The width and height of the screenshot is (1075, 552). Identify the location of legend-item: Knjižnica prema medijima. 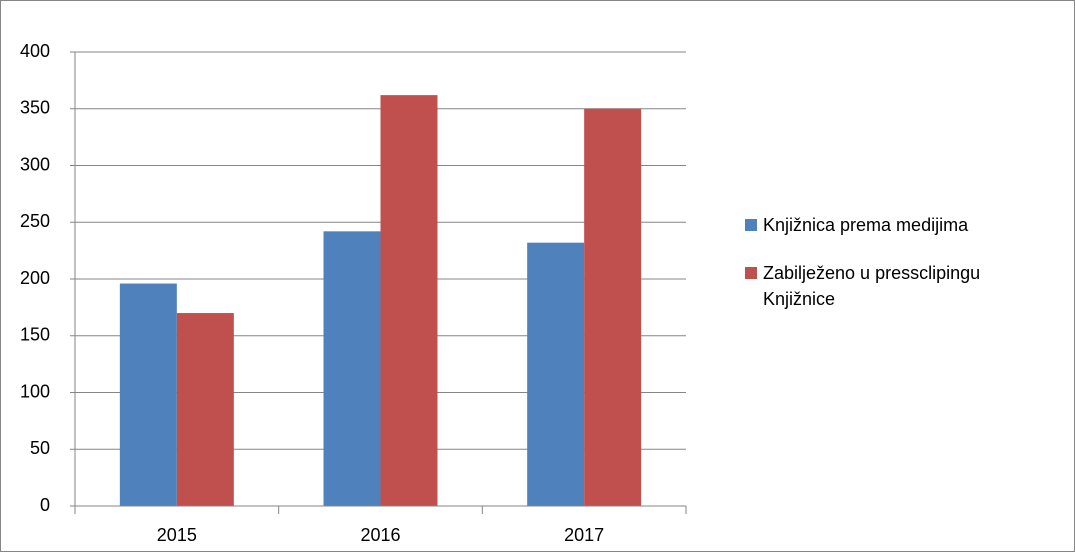
(905, 225).